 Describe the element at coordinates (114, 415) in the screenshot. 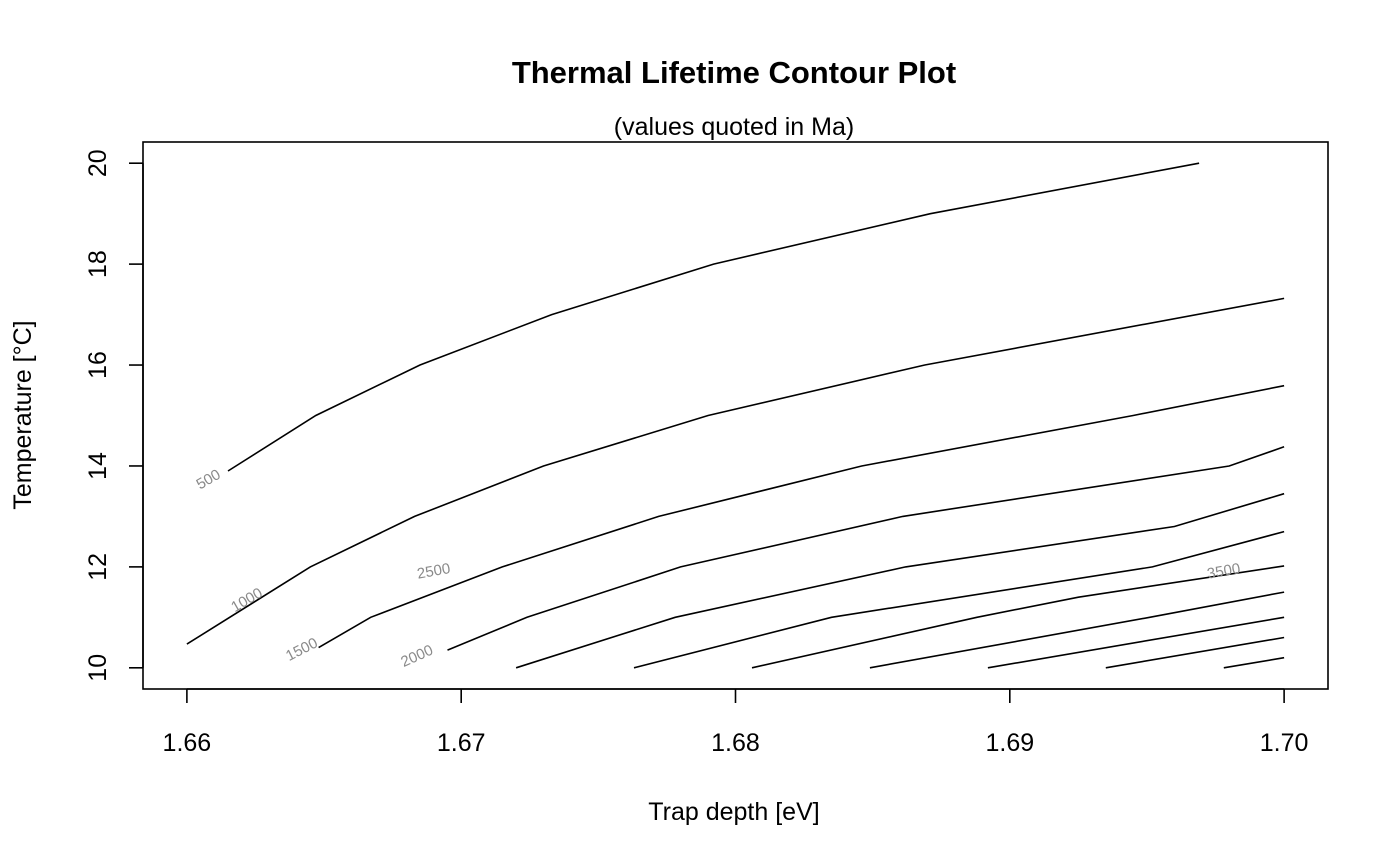

I see `y-axis: 10 12 14 16 18 20` at that location.